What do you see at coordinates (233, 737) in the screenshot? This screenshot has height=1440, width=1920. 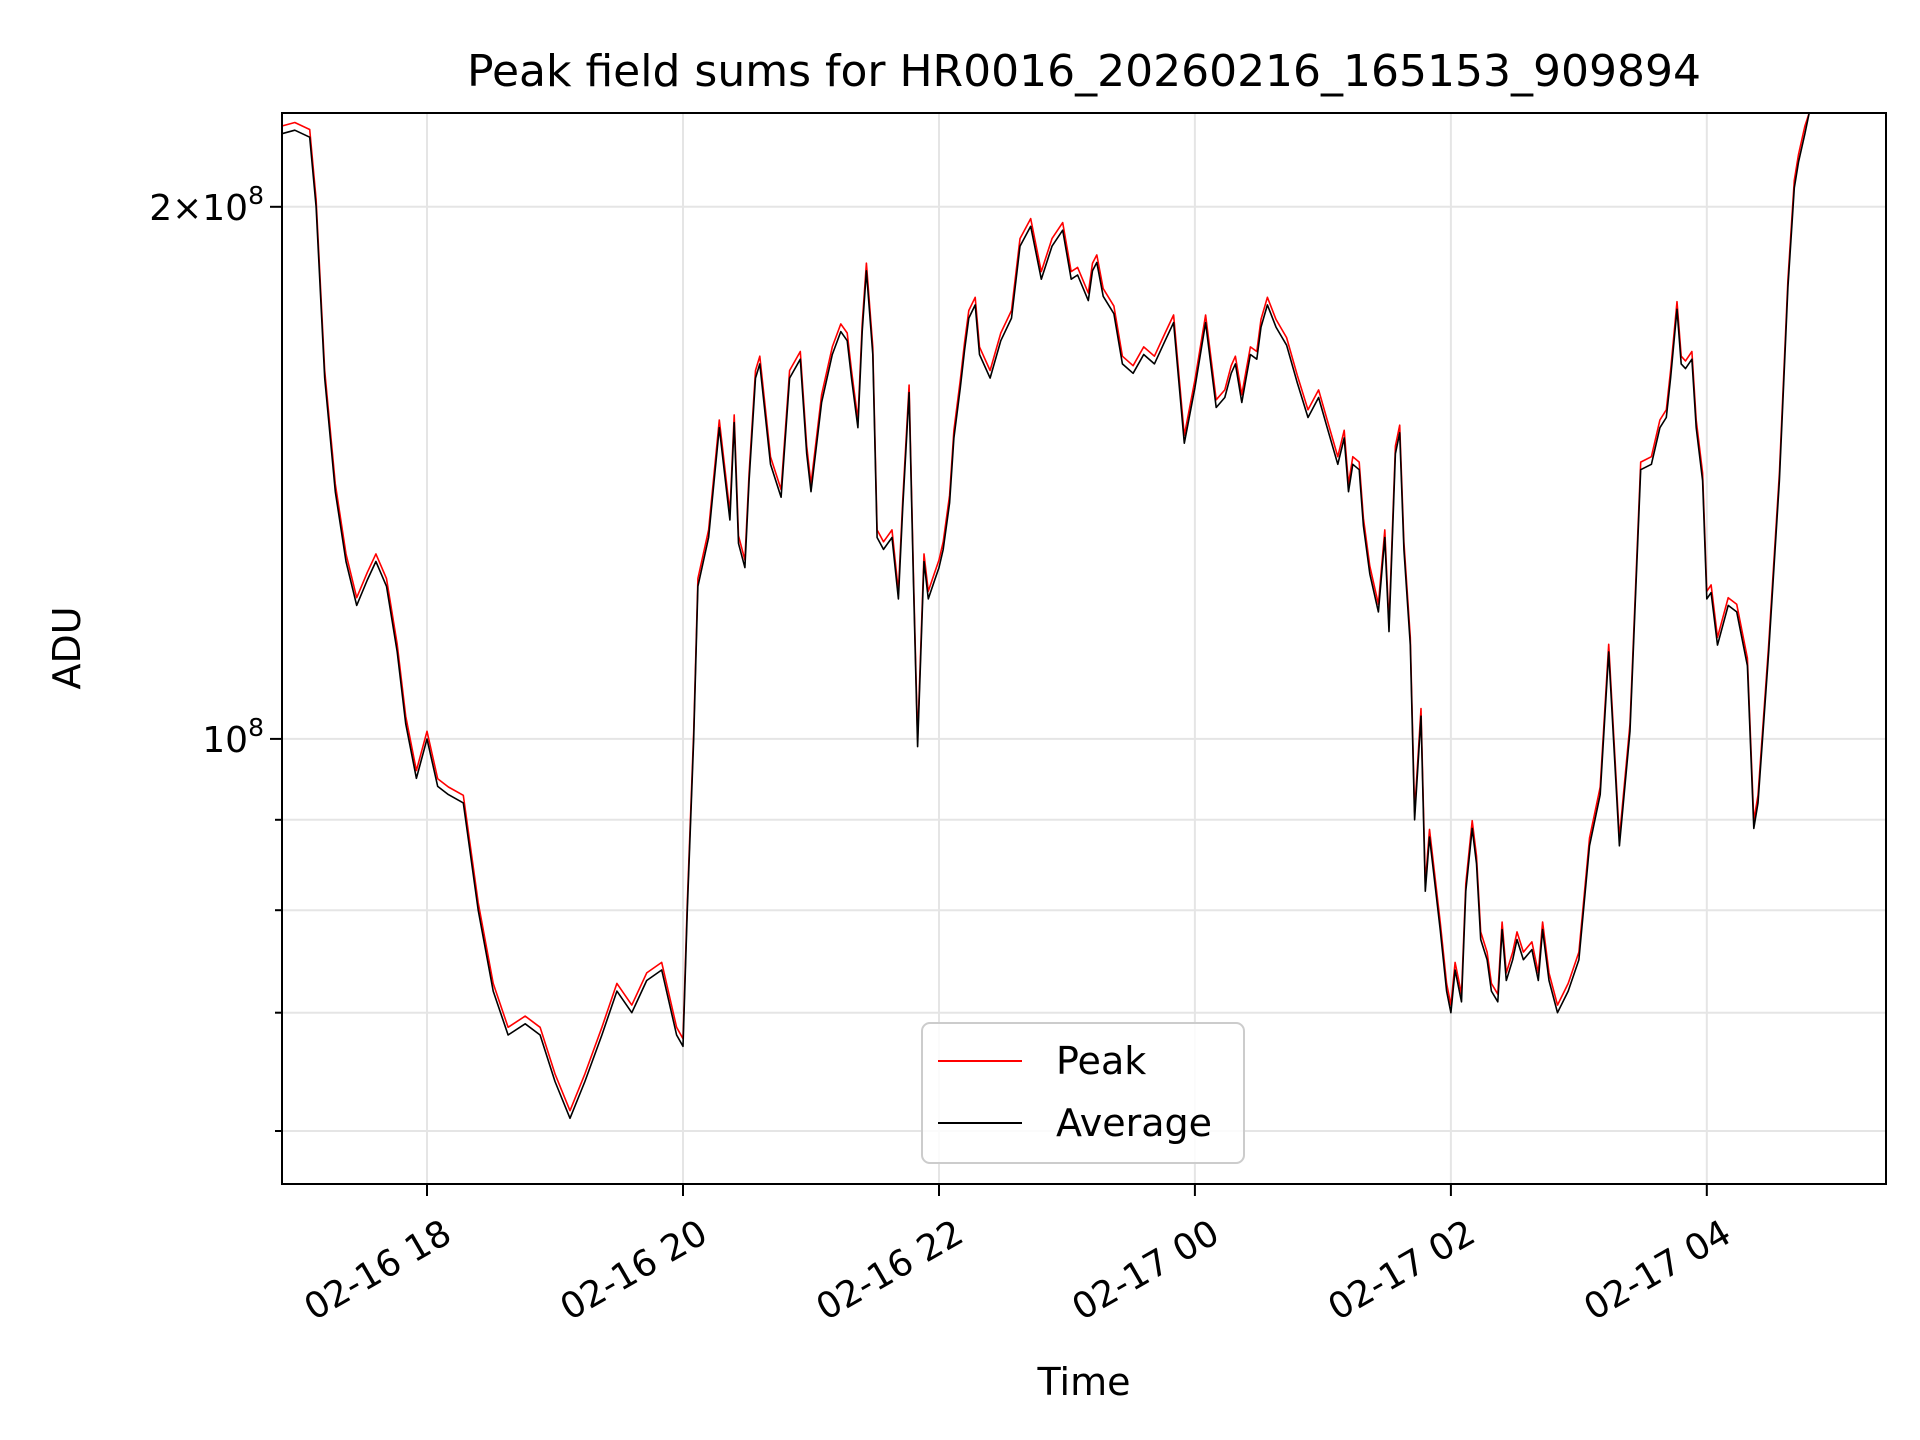 I see `y-tick-label: 108` at bounding box center [233, 737].